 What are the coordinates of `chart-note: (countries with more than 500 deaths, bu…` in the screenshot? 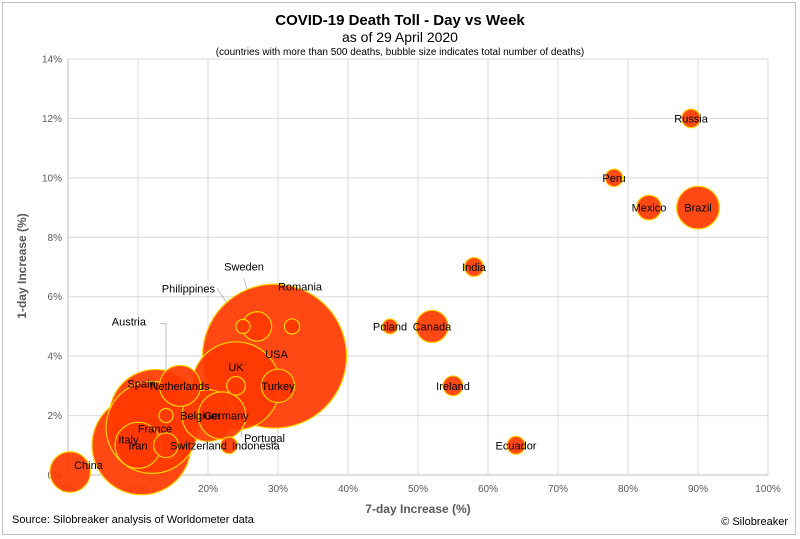 It's located at (400, 52).